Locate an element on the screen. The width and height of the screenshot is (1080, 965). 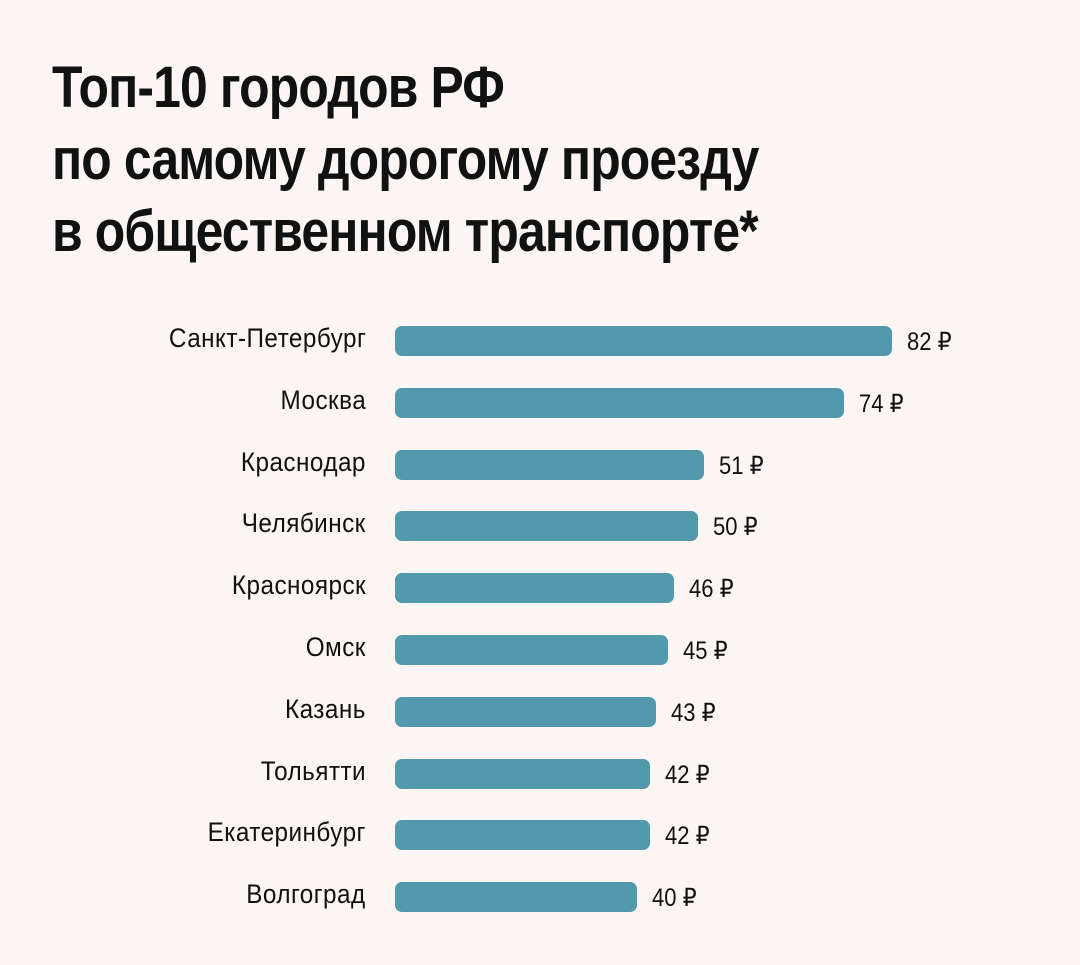
category-label: Санкт-Петербург is located at coordinates (267, 338).